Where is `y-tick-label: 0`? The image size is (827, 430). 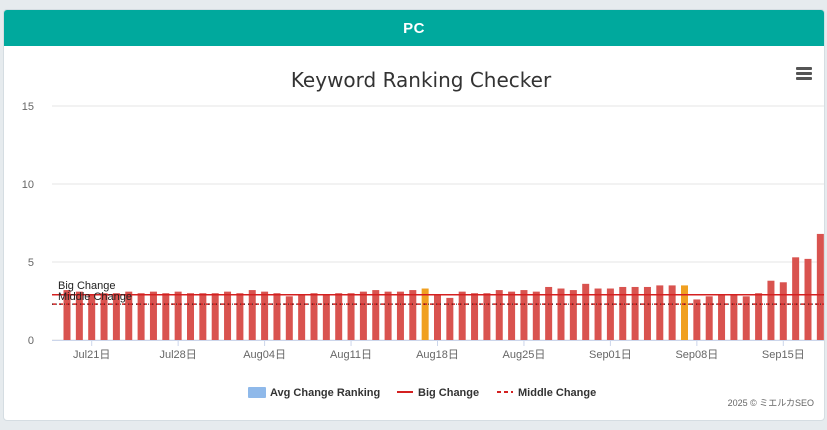
y-tick-label: 0 is located at coordinates (31, 341).